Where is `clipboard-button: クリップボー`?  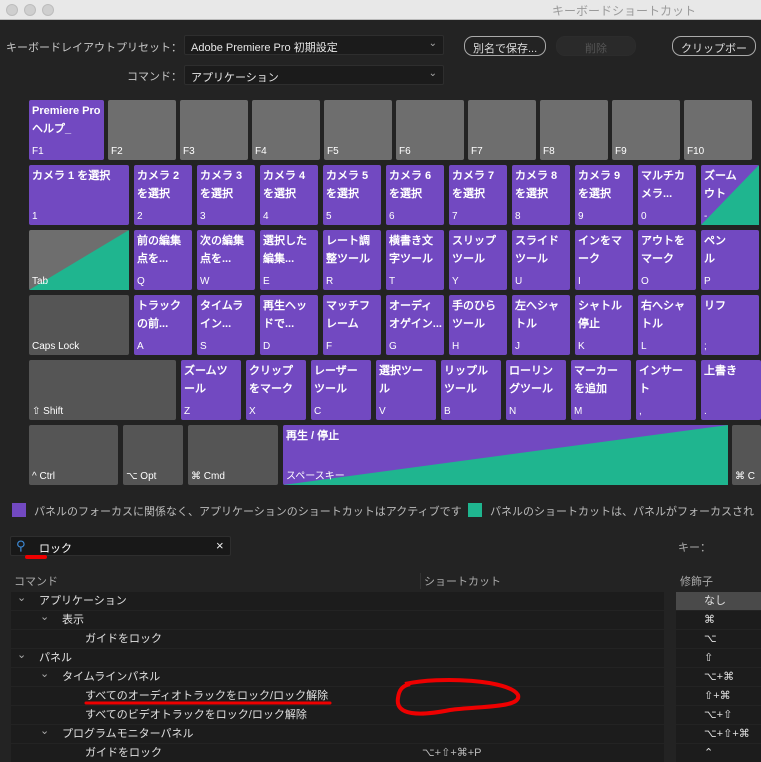 clipboard-button: クリップボー is located at coordinates (714, 46).